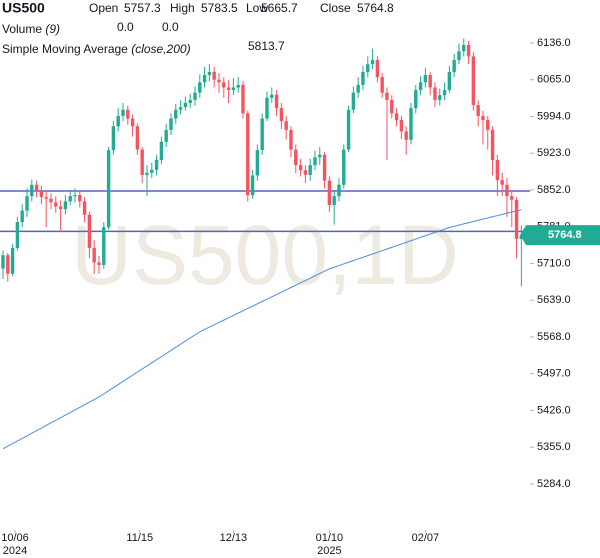 The image size is (600, 558). Describe the element at coordinates (142, 8) in the screenshot. I see `open-value: 5757.3` at that location.